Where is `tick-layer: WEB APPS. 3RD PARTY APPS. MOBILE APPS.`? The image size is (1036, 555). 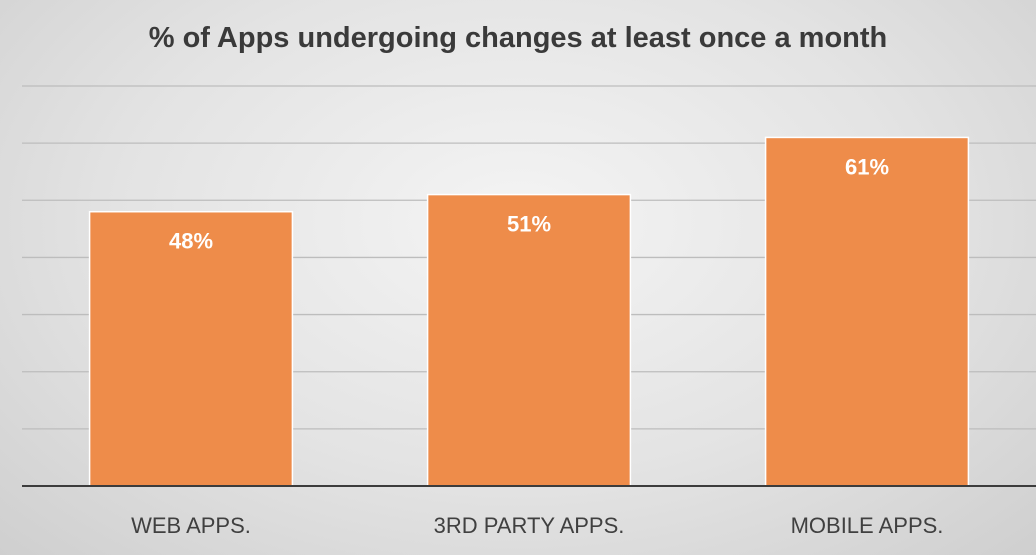
tick-layer: WEB APPS. 3RD PARTY APPS. MOBILE APPS. is located at coordinates (537, 525).